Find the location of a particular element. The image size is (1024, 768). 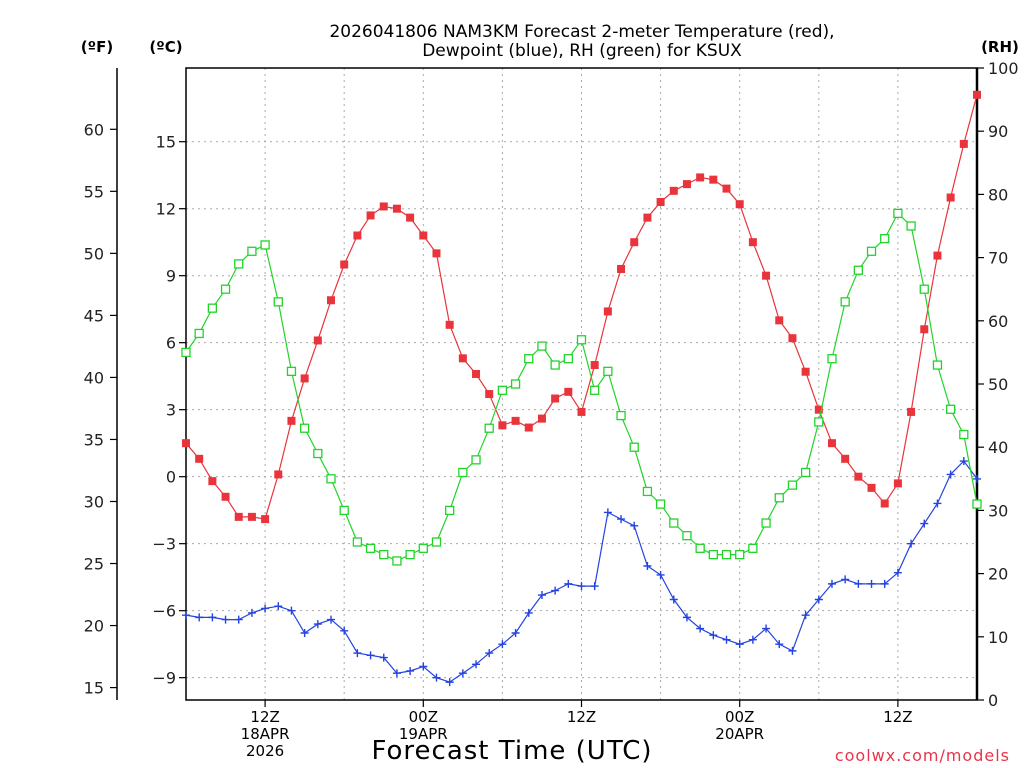

celsius-axis: 15 12 9 6 3 0 −3 −6 −9 is located at coordinates (169, 410).